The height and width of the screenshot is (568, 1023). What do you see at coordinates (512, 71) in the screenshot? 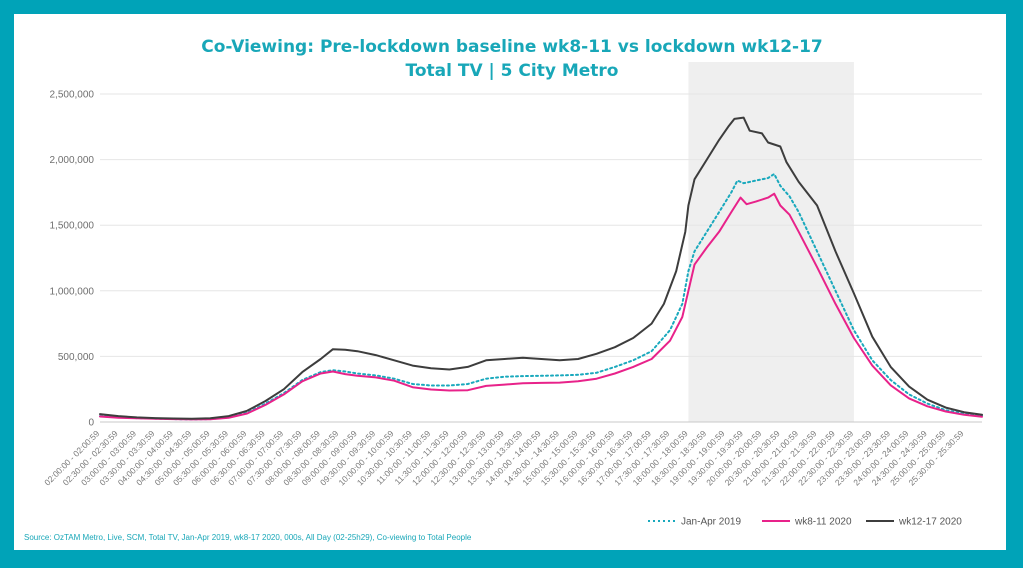
I see `chart-subtitle: Total TV | 5 City Metro` at bounding box center [512, 71].